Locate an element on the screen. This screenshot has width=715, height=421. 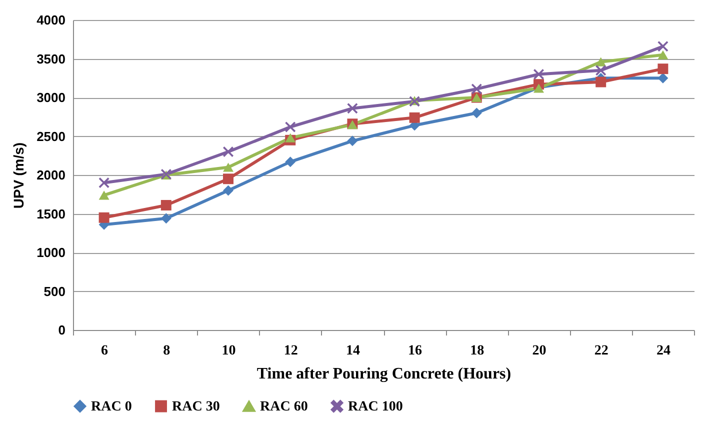
y-axis-title: UPV (m/s) is located at coordinates (18, 175).